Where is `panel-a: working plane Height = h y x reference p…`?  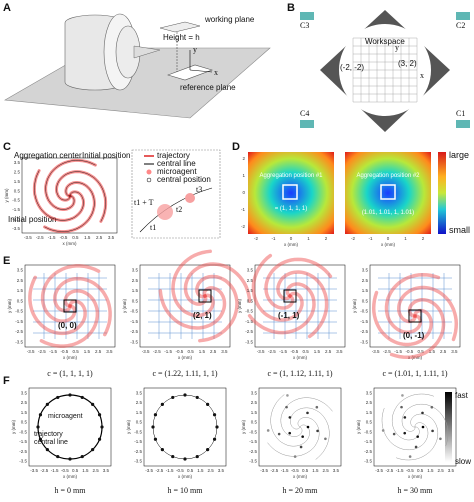 panel-a: working plane Height = h y x reference p… is located at coordinates (137, 66).